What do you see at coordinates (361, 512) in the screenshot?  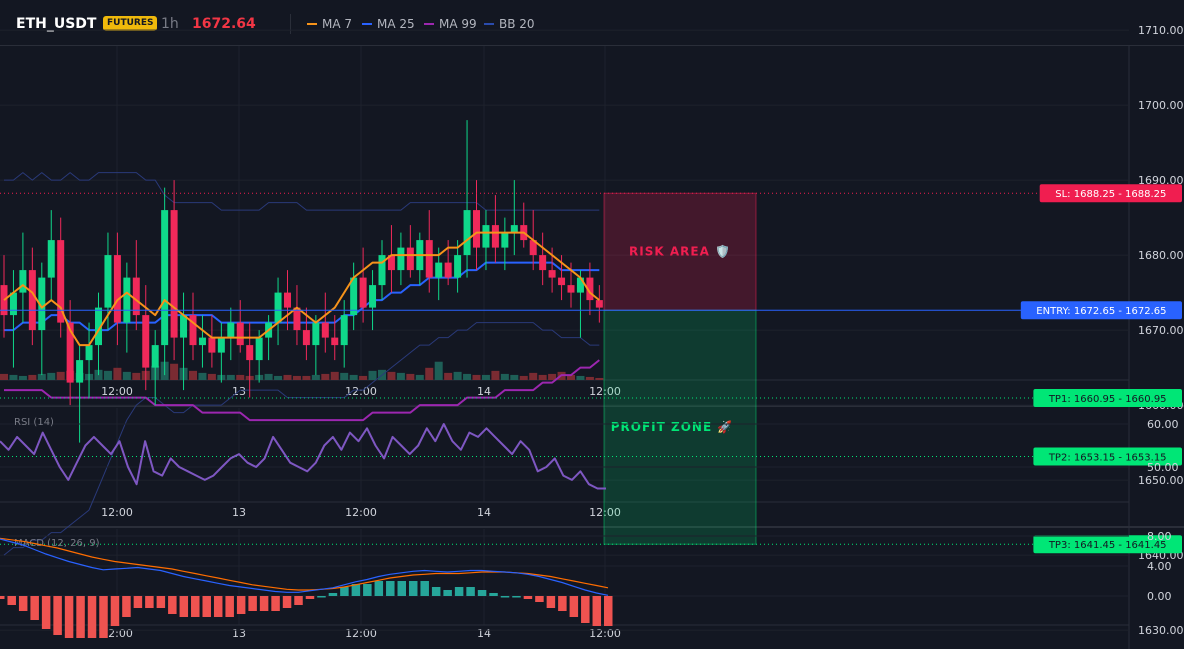 I see `time-axis-label-1-2: 12:00` at bounding box center [361, 512].